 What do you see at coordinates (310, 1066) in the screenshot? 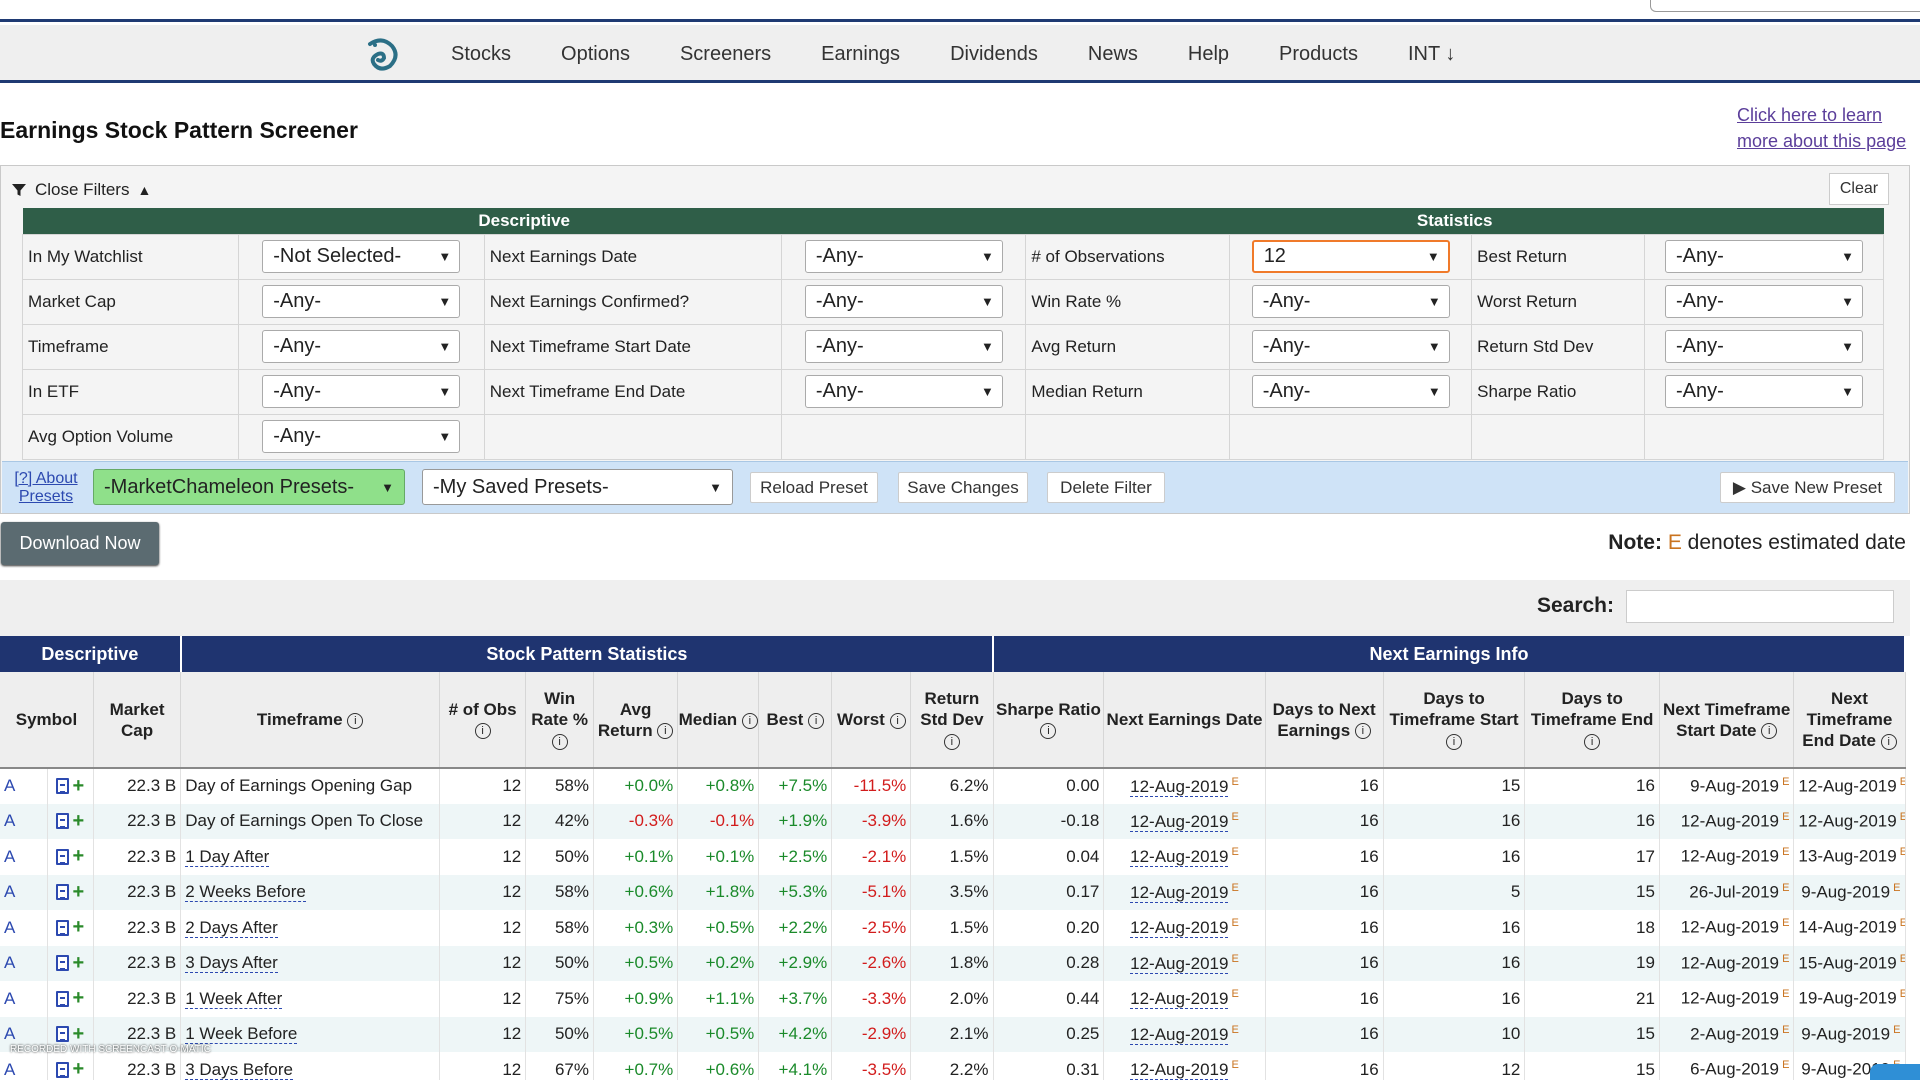
I see `table-cell: 3 Days Before` at bounding box center [310, 1066].